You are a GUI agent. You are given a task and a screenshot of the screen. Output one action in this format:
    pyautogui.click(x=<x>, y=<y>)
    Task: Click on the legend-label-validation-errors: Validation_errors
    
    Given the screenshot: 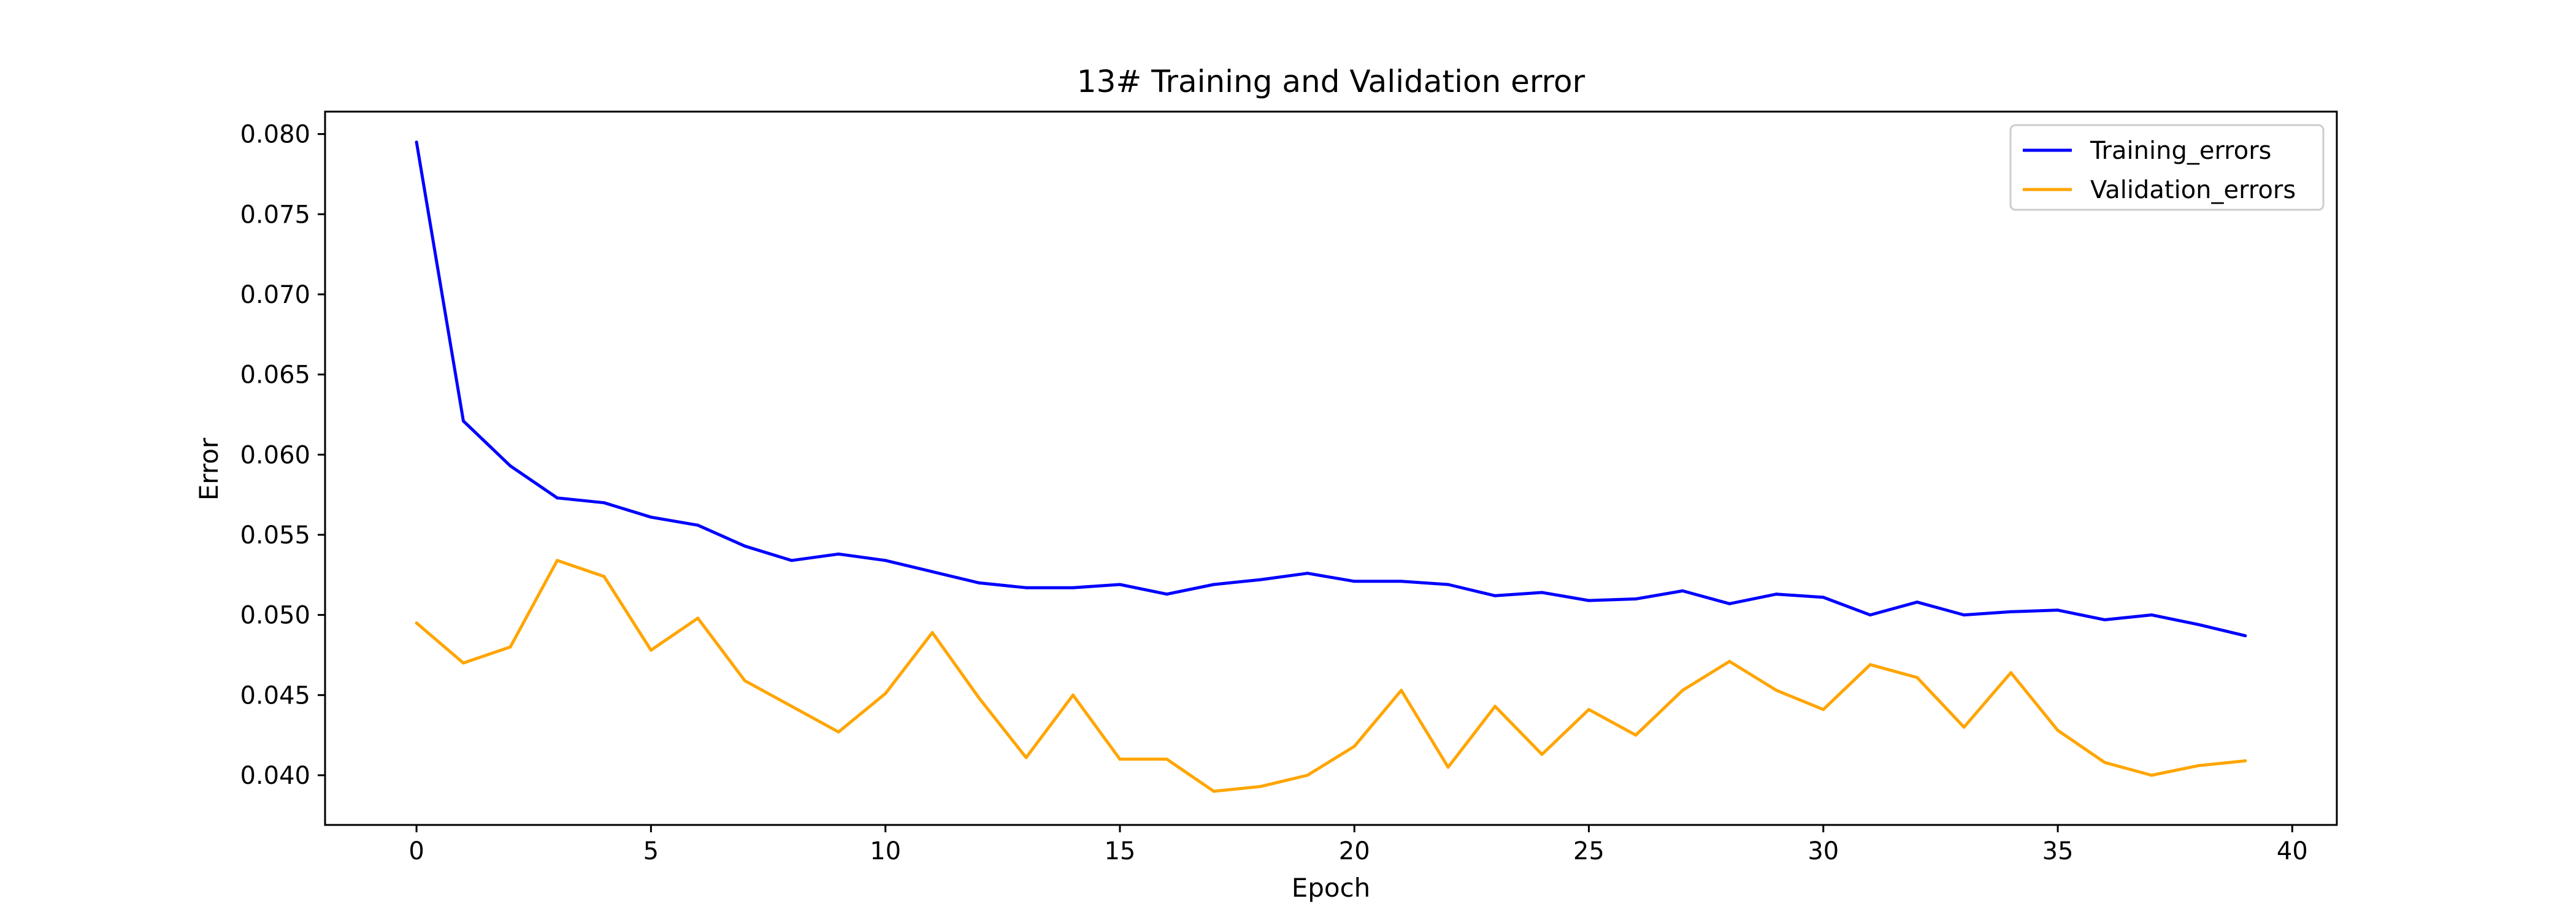 What is the action you would take?
    pyautogui.click(x=2193, y=190)
    